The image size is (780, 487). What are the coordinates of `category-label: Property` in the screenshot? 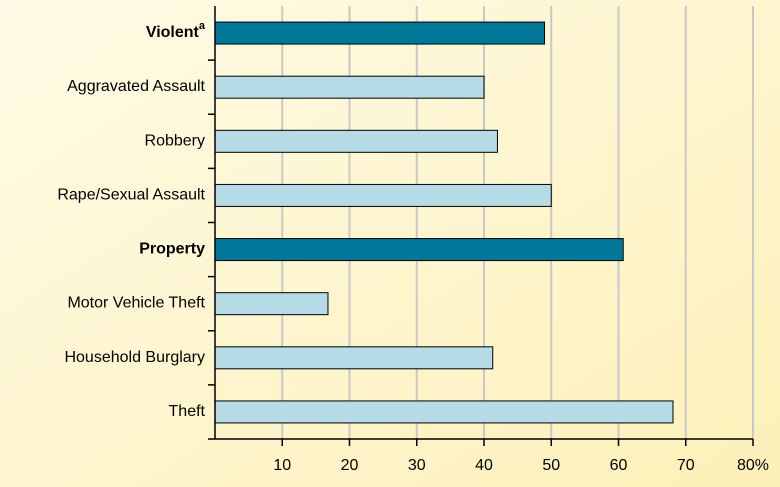 It's located at (172, 249).